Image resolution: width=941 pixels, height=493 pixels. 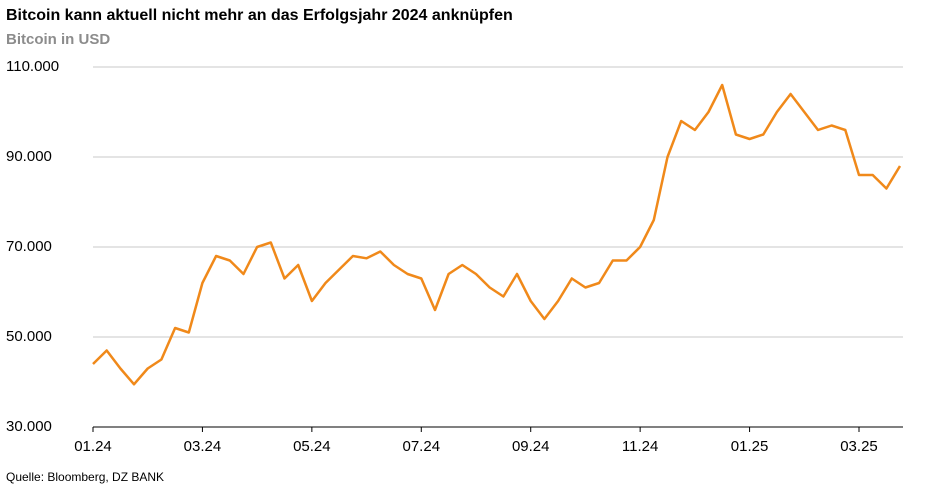 I want to click on x-tick-label: 07.24, so click(x=422, y=446).